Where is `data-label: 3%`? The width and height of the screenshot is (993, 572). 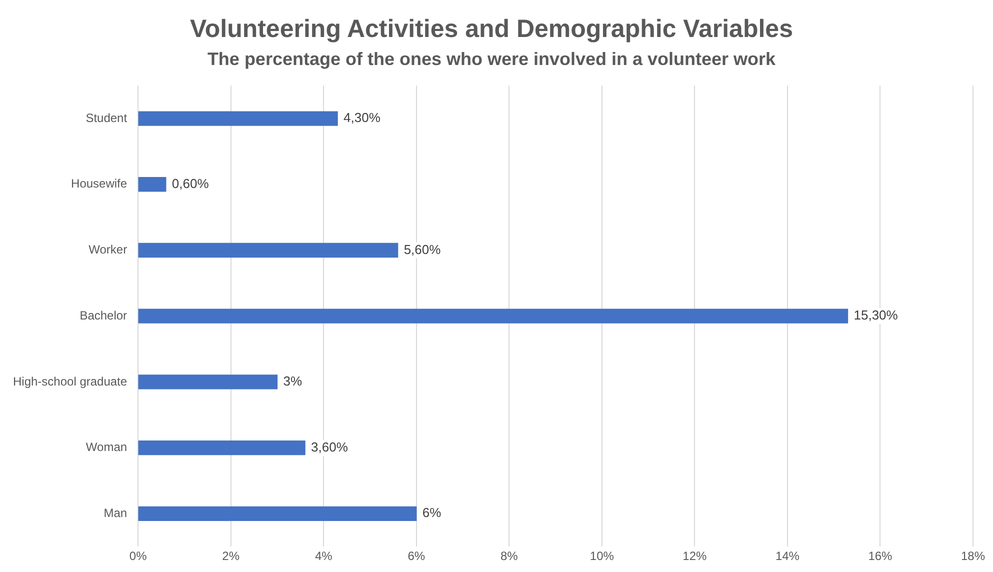 data-label: 3% is located at coordinates (292, 381).